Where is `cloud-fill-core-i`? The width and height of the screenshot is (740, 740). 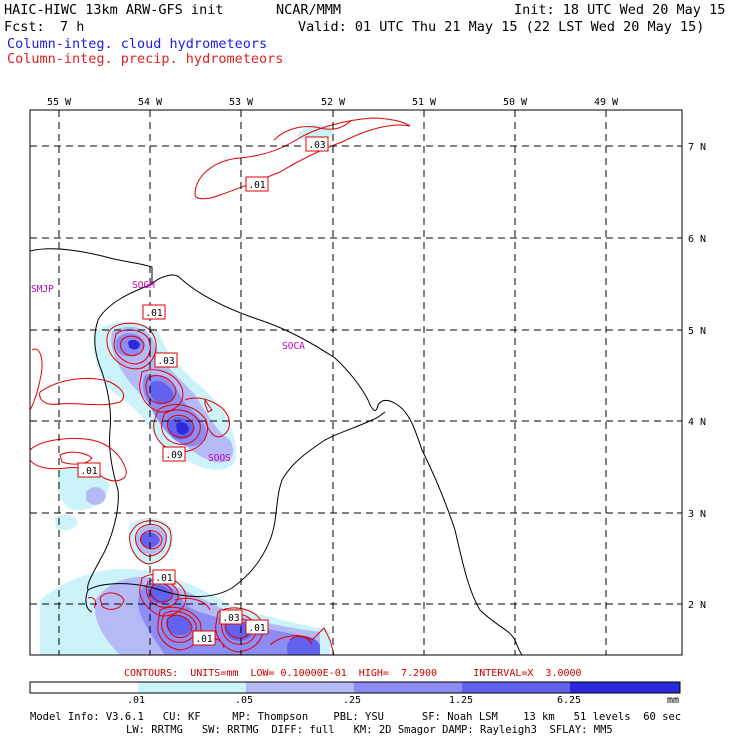
cloud-fill-core-i is located at coordinates (134, 344).